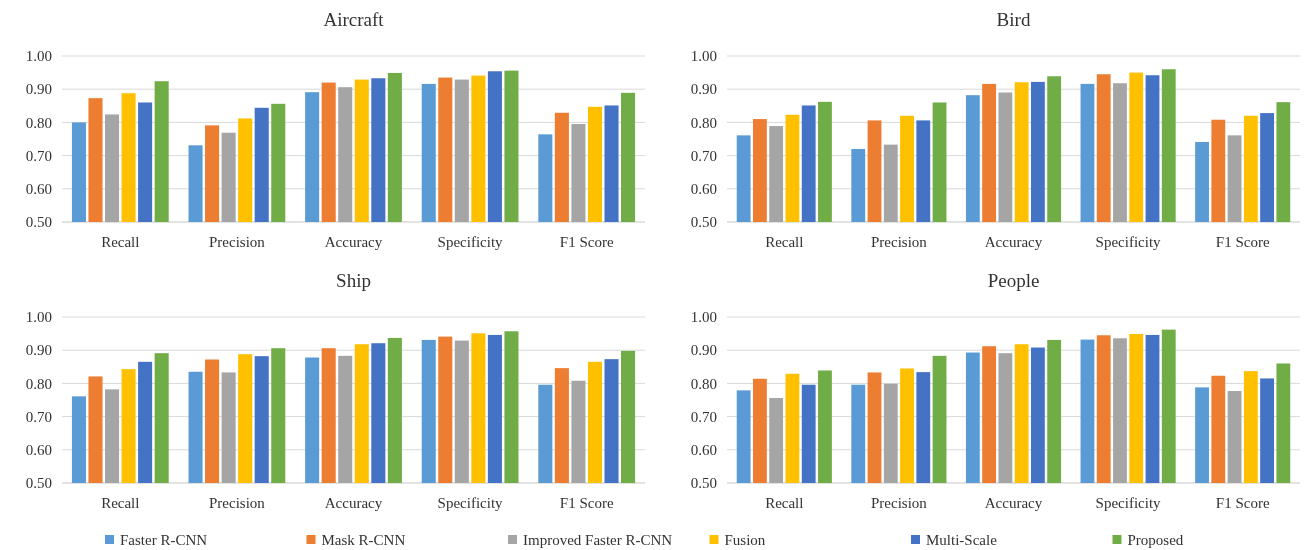 The image size is (1309, 550). Describe the element at coordinates (962, 540) in the screenshot. I see `legend-label: Multi-Scale` at that location.